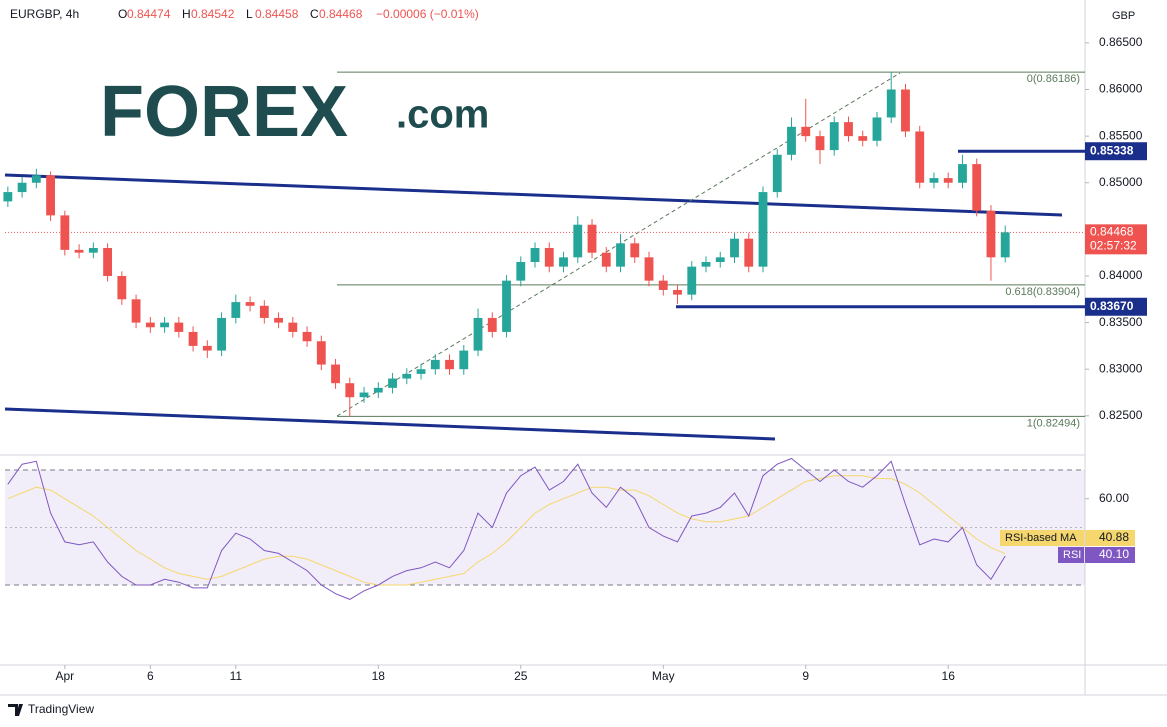 This screenshot has height=727, width=1167. I want to click on rsi-line, so click(506, 530).